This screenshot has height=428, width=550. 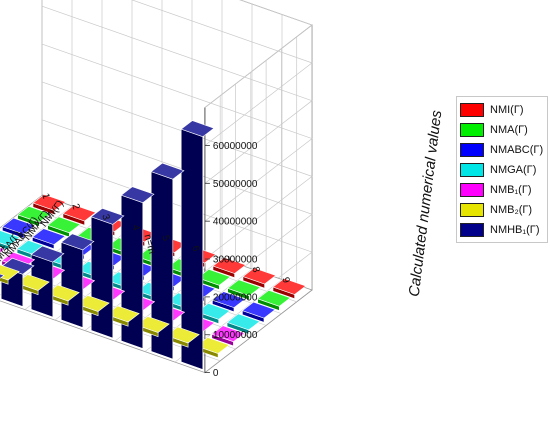 What do you see at coordinates (45, 196) in the screenshot?
I see `x-tick-label: 1` at bounding box center [45, 196].